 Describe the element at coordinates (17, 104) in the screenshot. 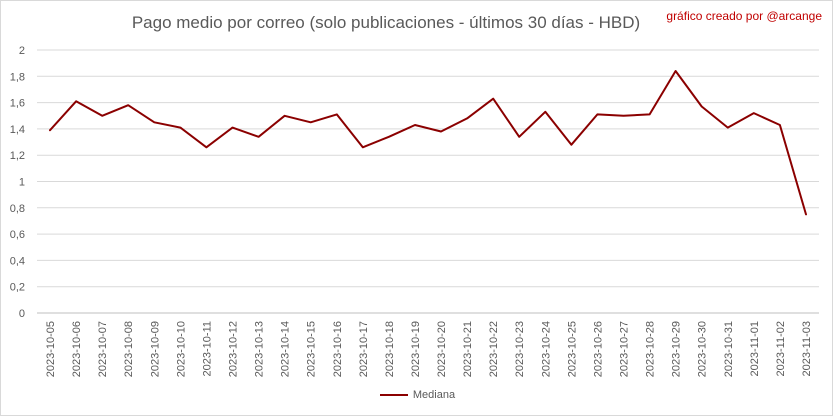

I see `y-tick-label: 1,6` at that location.